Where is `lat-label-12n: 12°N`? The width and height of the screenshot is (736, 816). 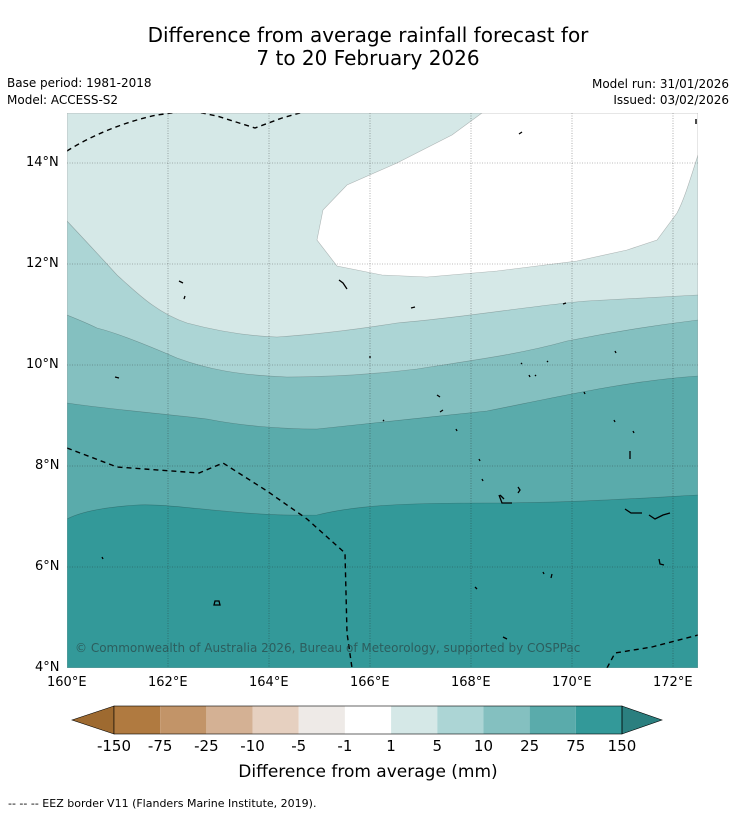 lat-label-12n: 12°N is located at coordinates (42, 263).